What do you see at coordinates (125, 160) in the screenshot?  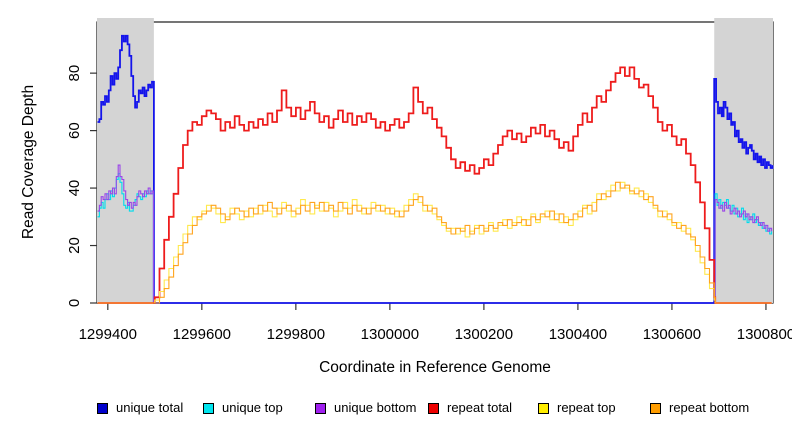 I see `shaded-region` at bounding box center [125, 160].